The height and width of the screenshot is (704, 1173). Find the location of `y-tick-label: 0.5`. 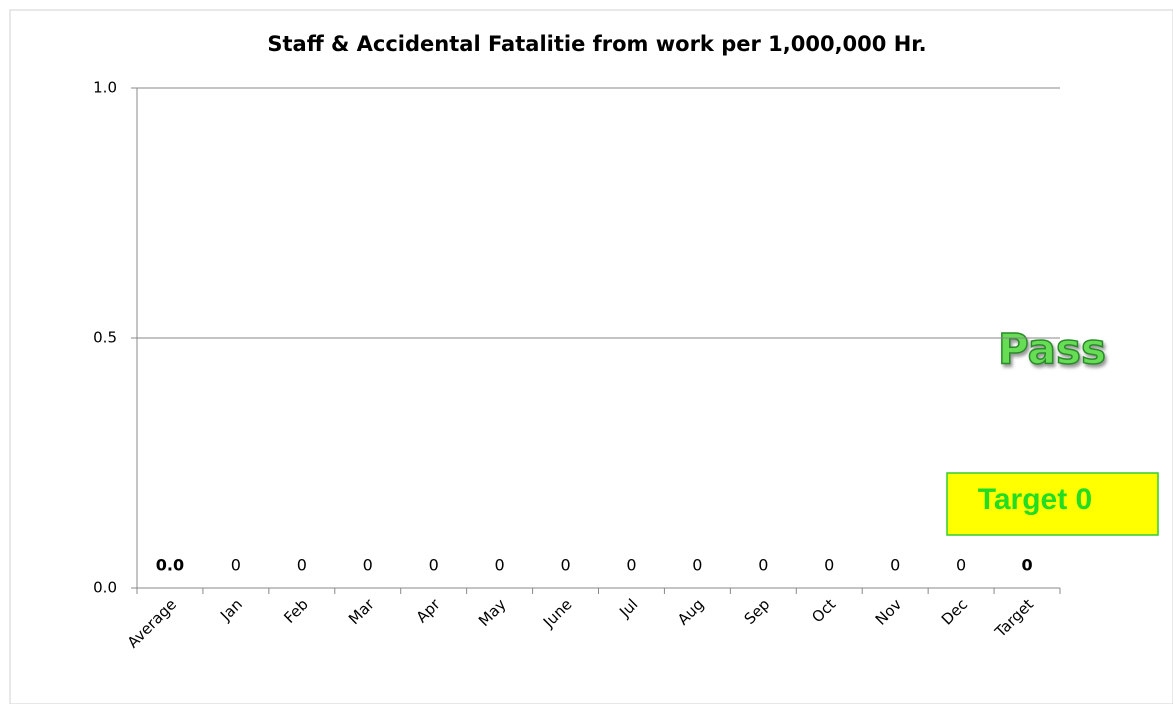

y-tick-label: 0.5 is located at coordinates (105, 338).